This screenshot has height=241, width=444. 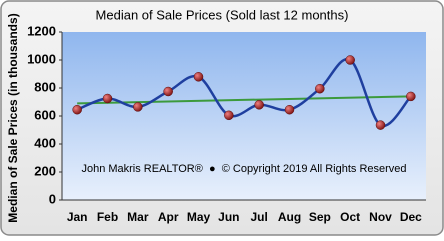 I want to click on y-tick-label: 1200, so click(x=41, y=30).